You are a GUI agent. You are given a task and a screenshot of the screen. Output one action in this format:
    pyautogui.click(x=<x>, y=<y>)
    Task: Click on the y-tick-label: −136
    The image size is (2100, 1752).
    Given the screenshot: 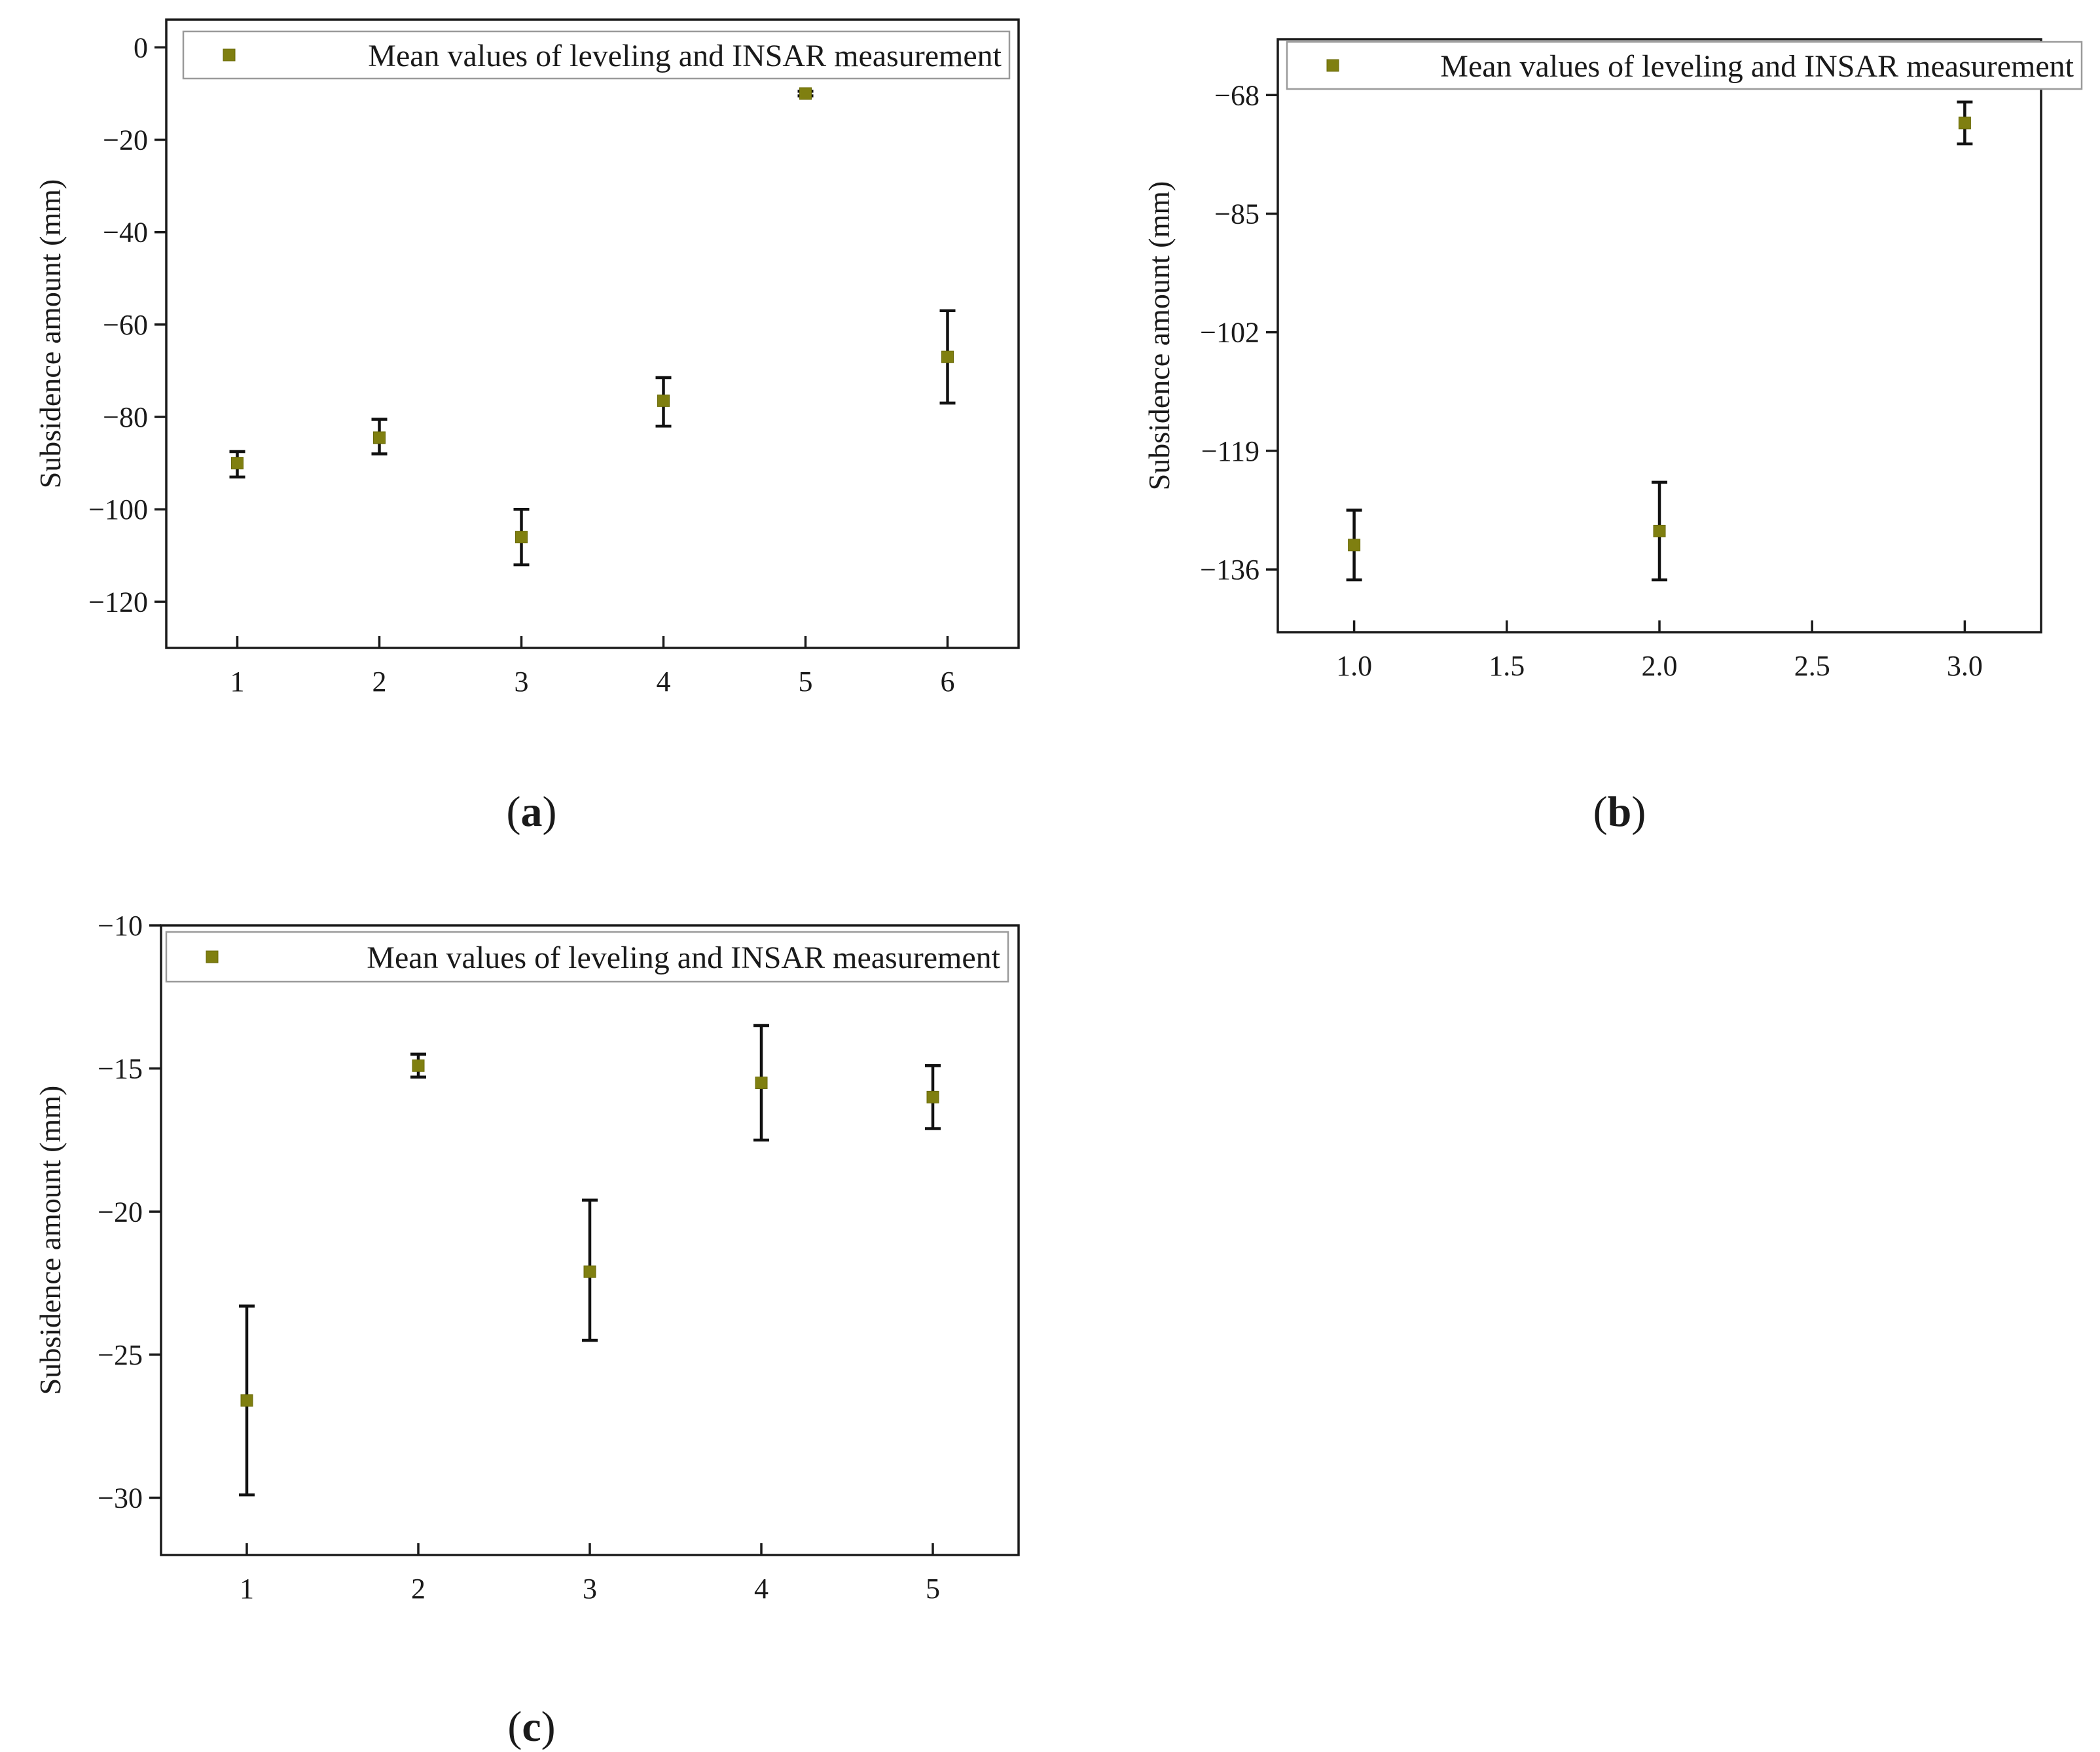 What is the action you would take?
    pyautogui.click(x=1229, y=570)
    